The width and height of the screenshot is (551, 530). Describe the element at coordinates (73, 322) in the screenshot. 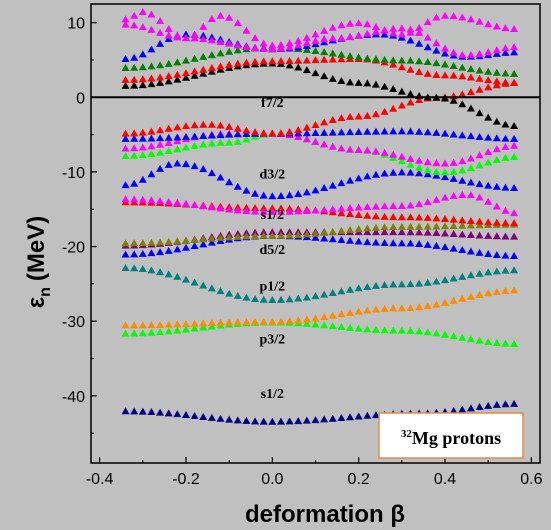

I see `y-tick-label: -30` at that location.